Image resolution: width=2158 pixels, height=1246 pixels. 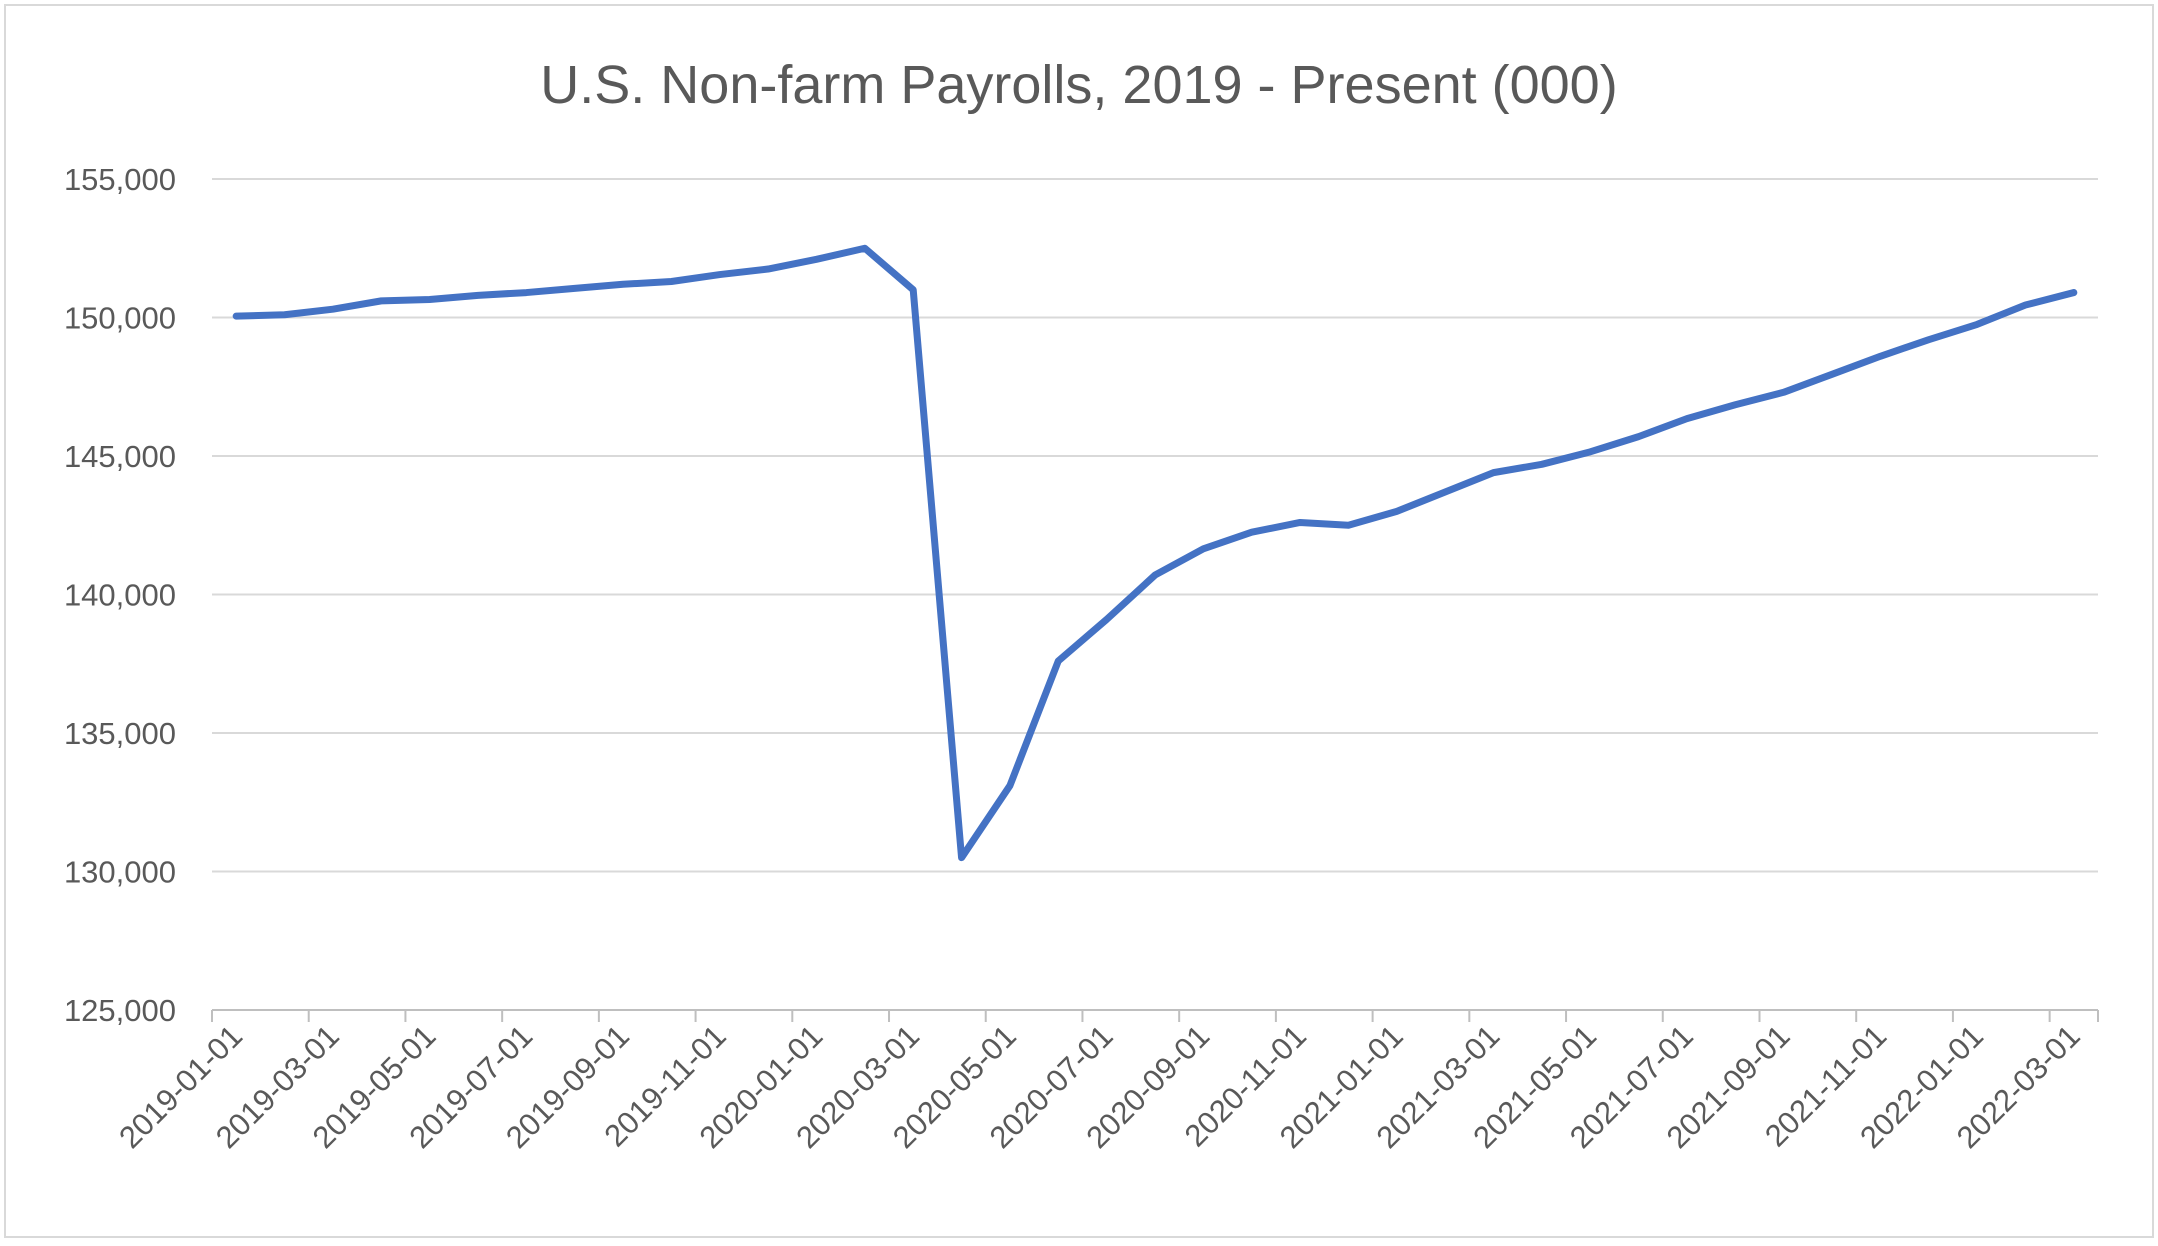 What do you see at coordinates (120, 179) in the screenshot?
I see `y-tick-label: 155,000` at bounding box center [120, 179].